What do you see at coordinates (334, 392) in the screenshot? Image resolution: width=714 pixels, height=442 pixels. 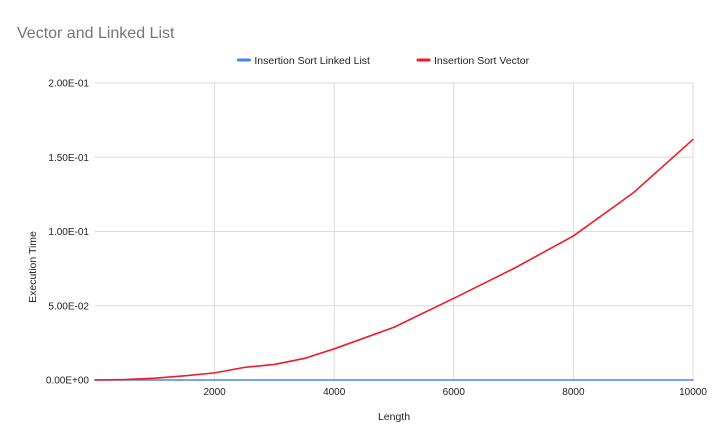 I see `x-tick-label: 4000` at bounding box center [334, 392].